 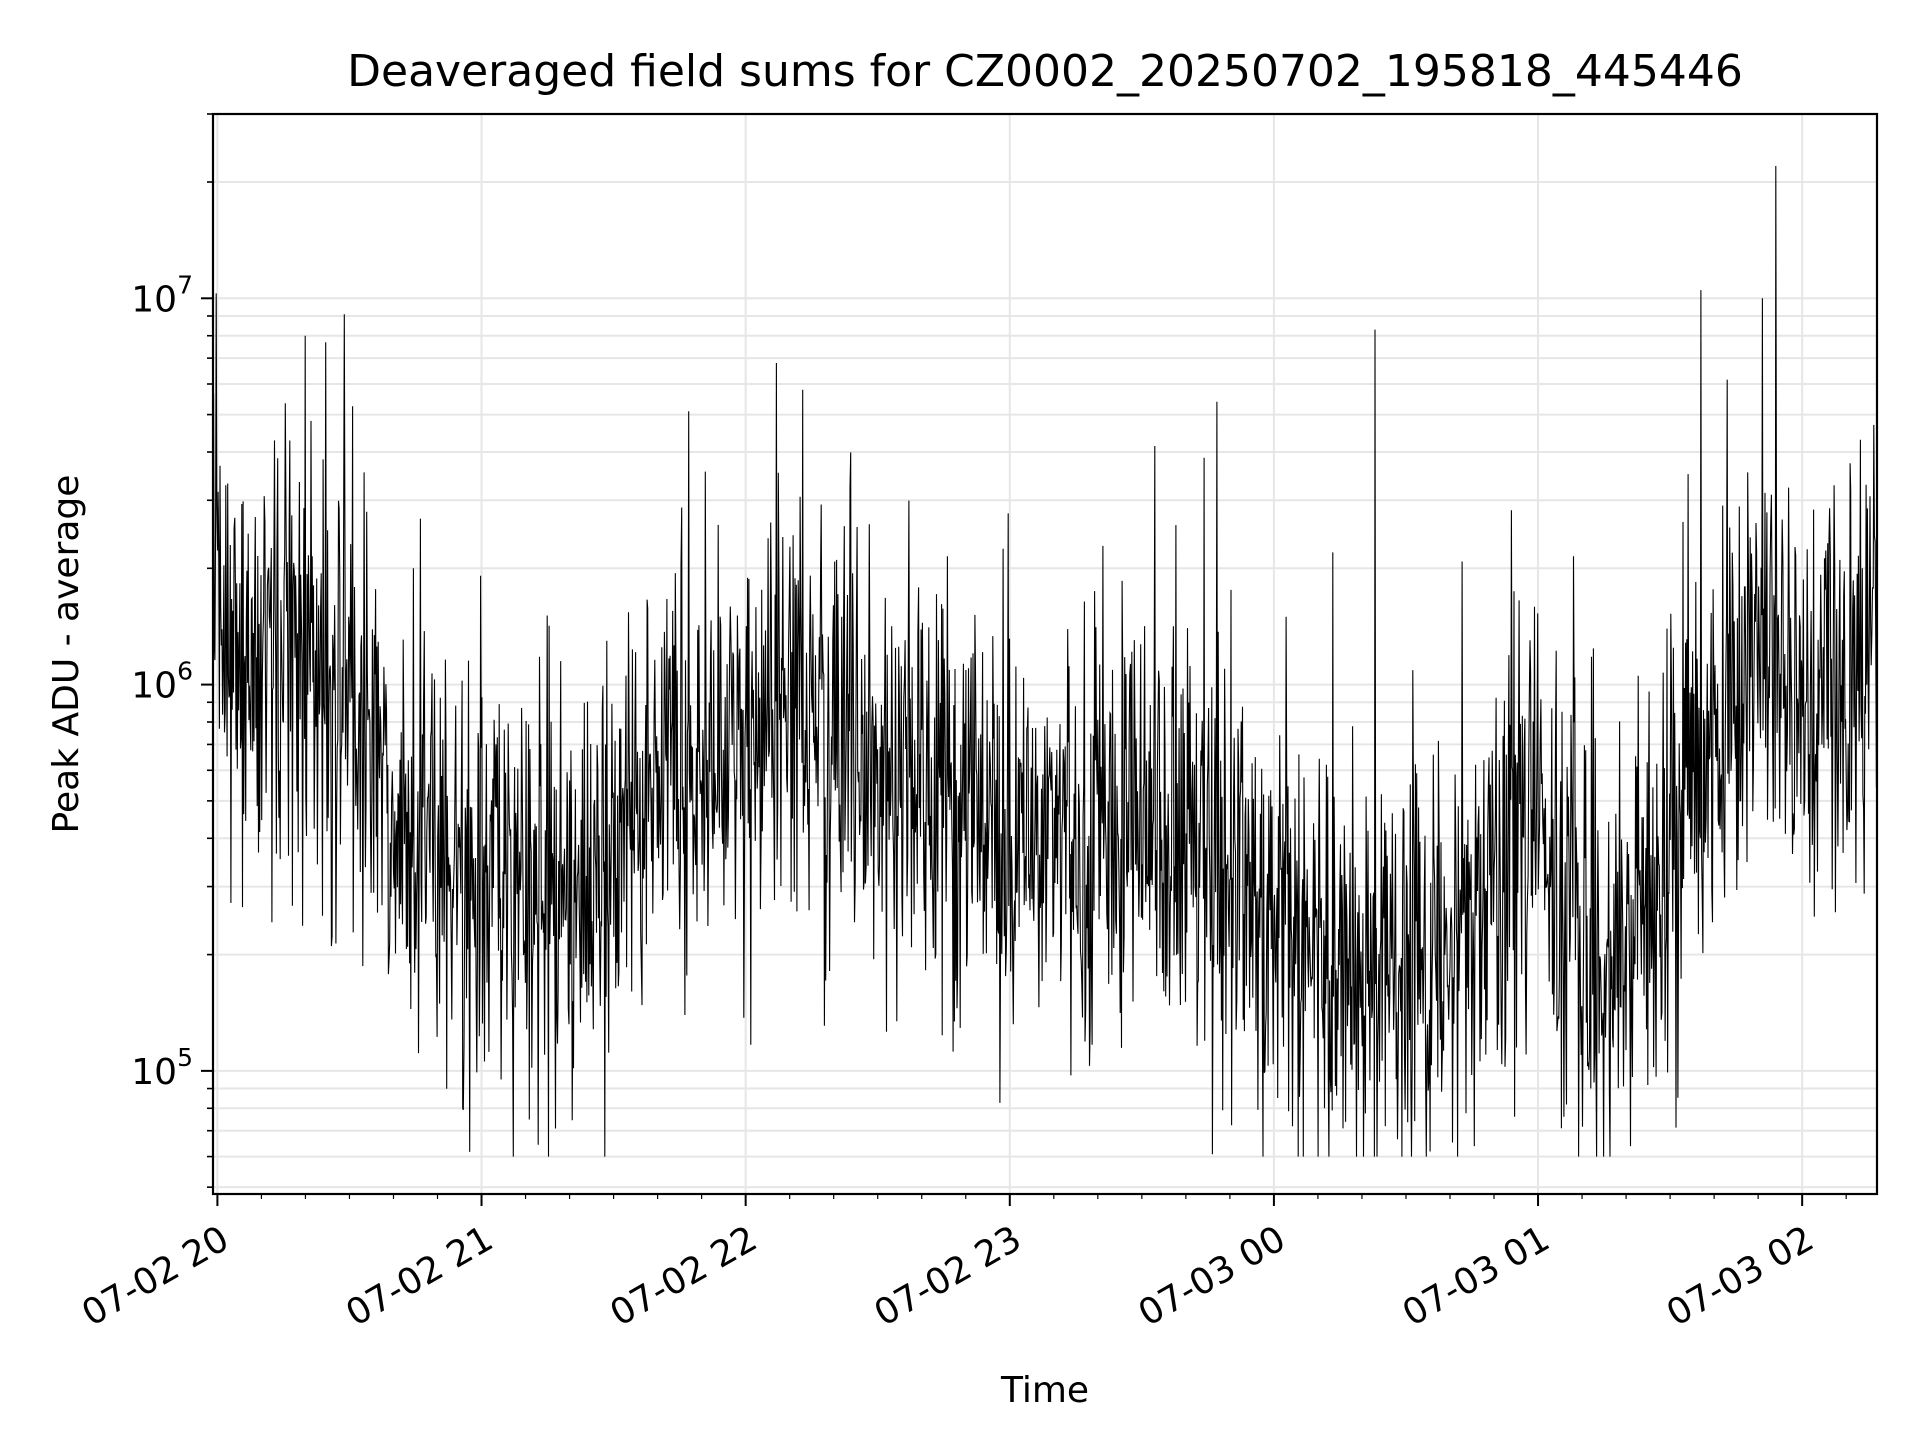 What do you see at coordinates (66, 654) in the screenshot?
I see `y-axis-label: Peak ADU - average` at bounding box center [66, 654].